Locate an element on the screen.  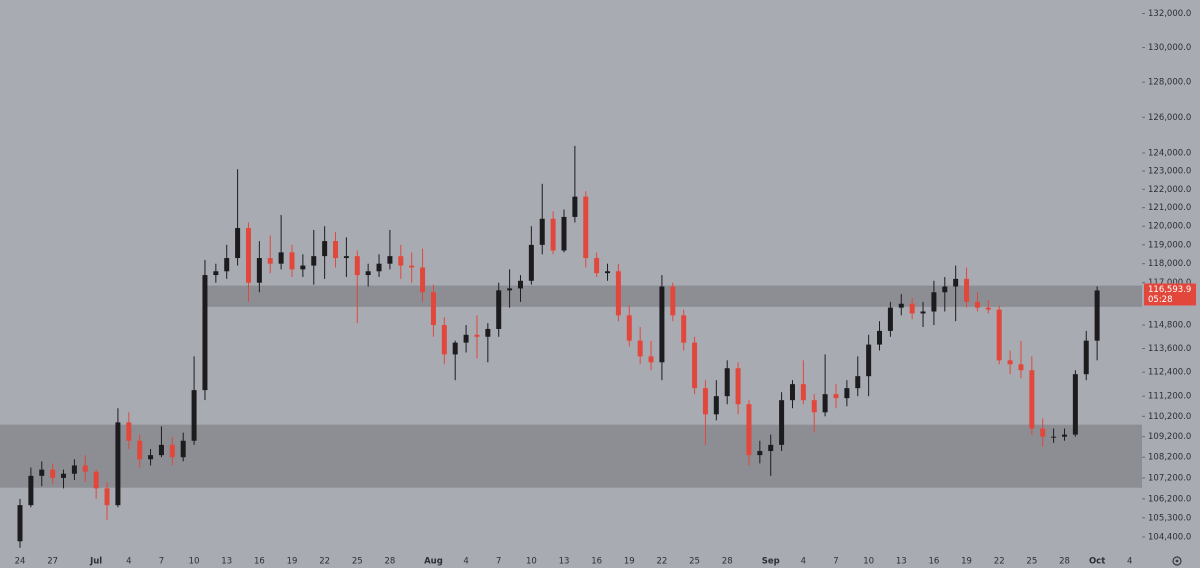
y-tick-label: 122,000.0 is located at coordinates (1169, 190).